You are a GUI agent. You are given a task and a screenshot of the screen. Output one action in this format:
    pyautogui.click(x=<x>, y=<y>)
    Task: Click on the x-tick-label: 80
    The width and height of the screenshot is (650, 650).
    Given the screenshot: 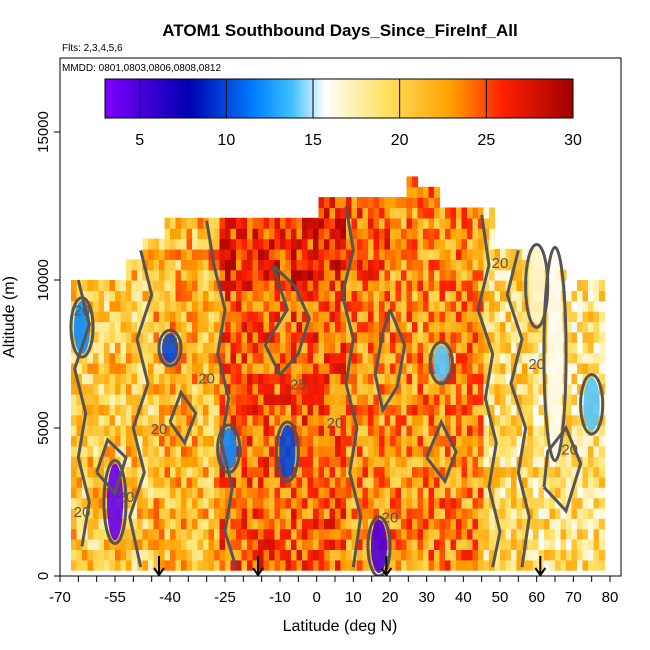 What is the action you would take?
    pyautogui.click(x=610, y=597)
    